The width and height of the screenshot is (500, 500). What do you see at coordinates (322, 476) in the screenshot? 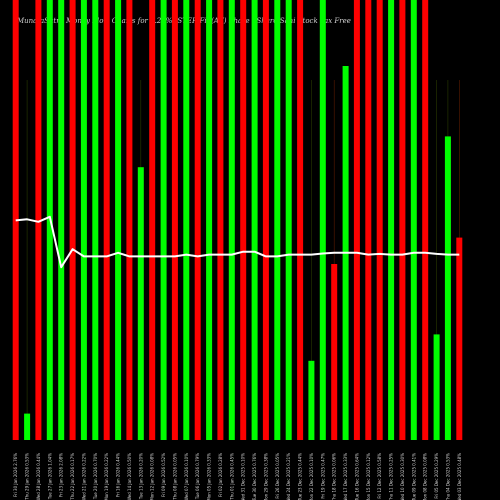
I see `x-tick-label: Fri 19 Dec 2025 0.47%` at bounding box center [322, 476].